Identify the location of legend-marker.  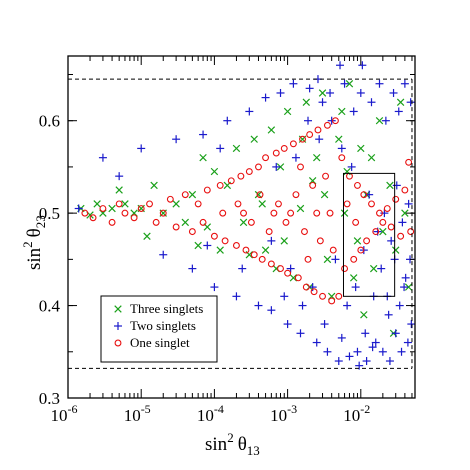
(118, 326).